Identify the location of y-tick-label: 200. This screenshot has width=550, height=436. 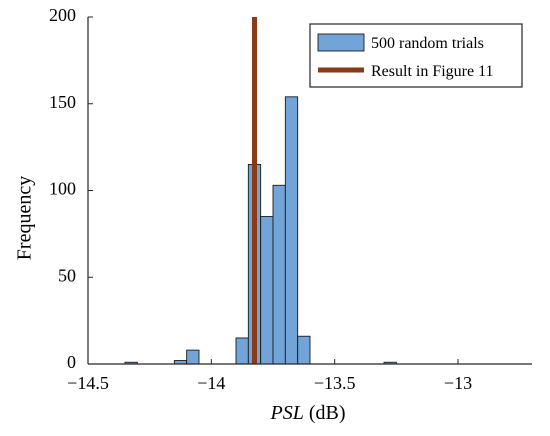
(62, 15).